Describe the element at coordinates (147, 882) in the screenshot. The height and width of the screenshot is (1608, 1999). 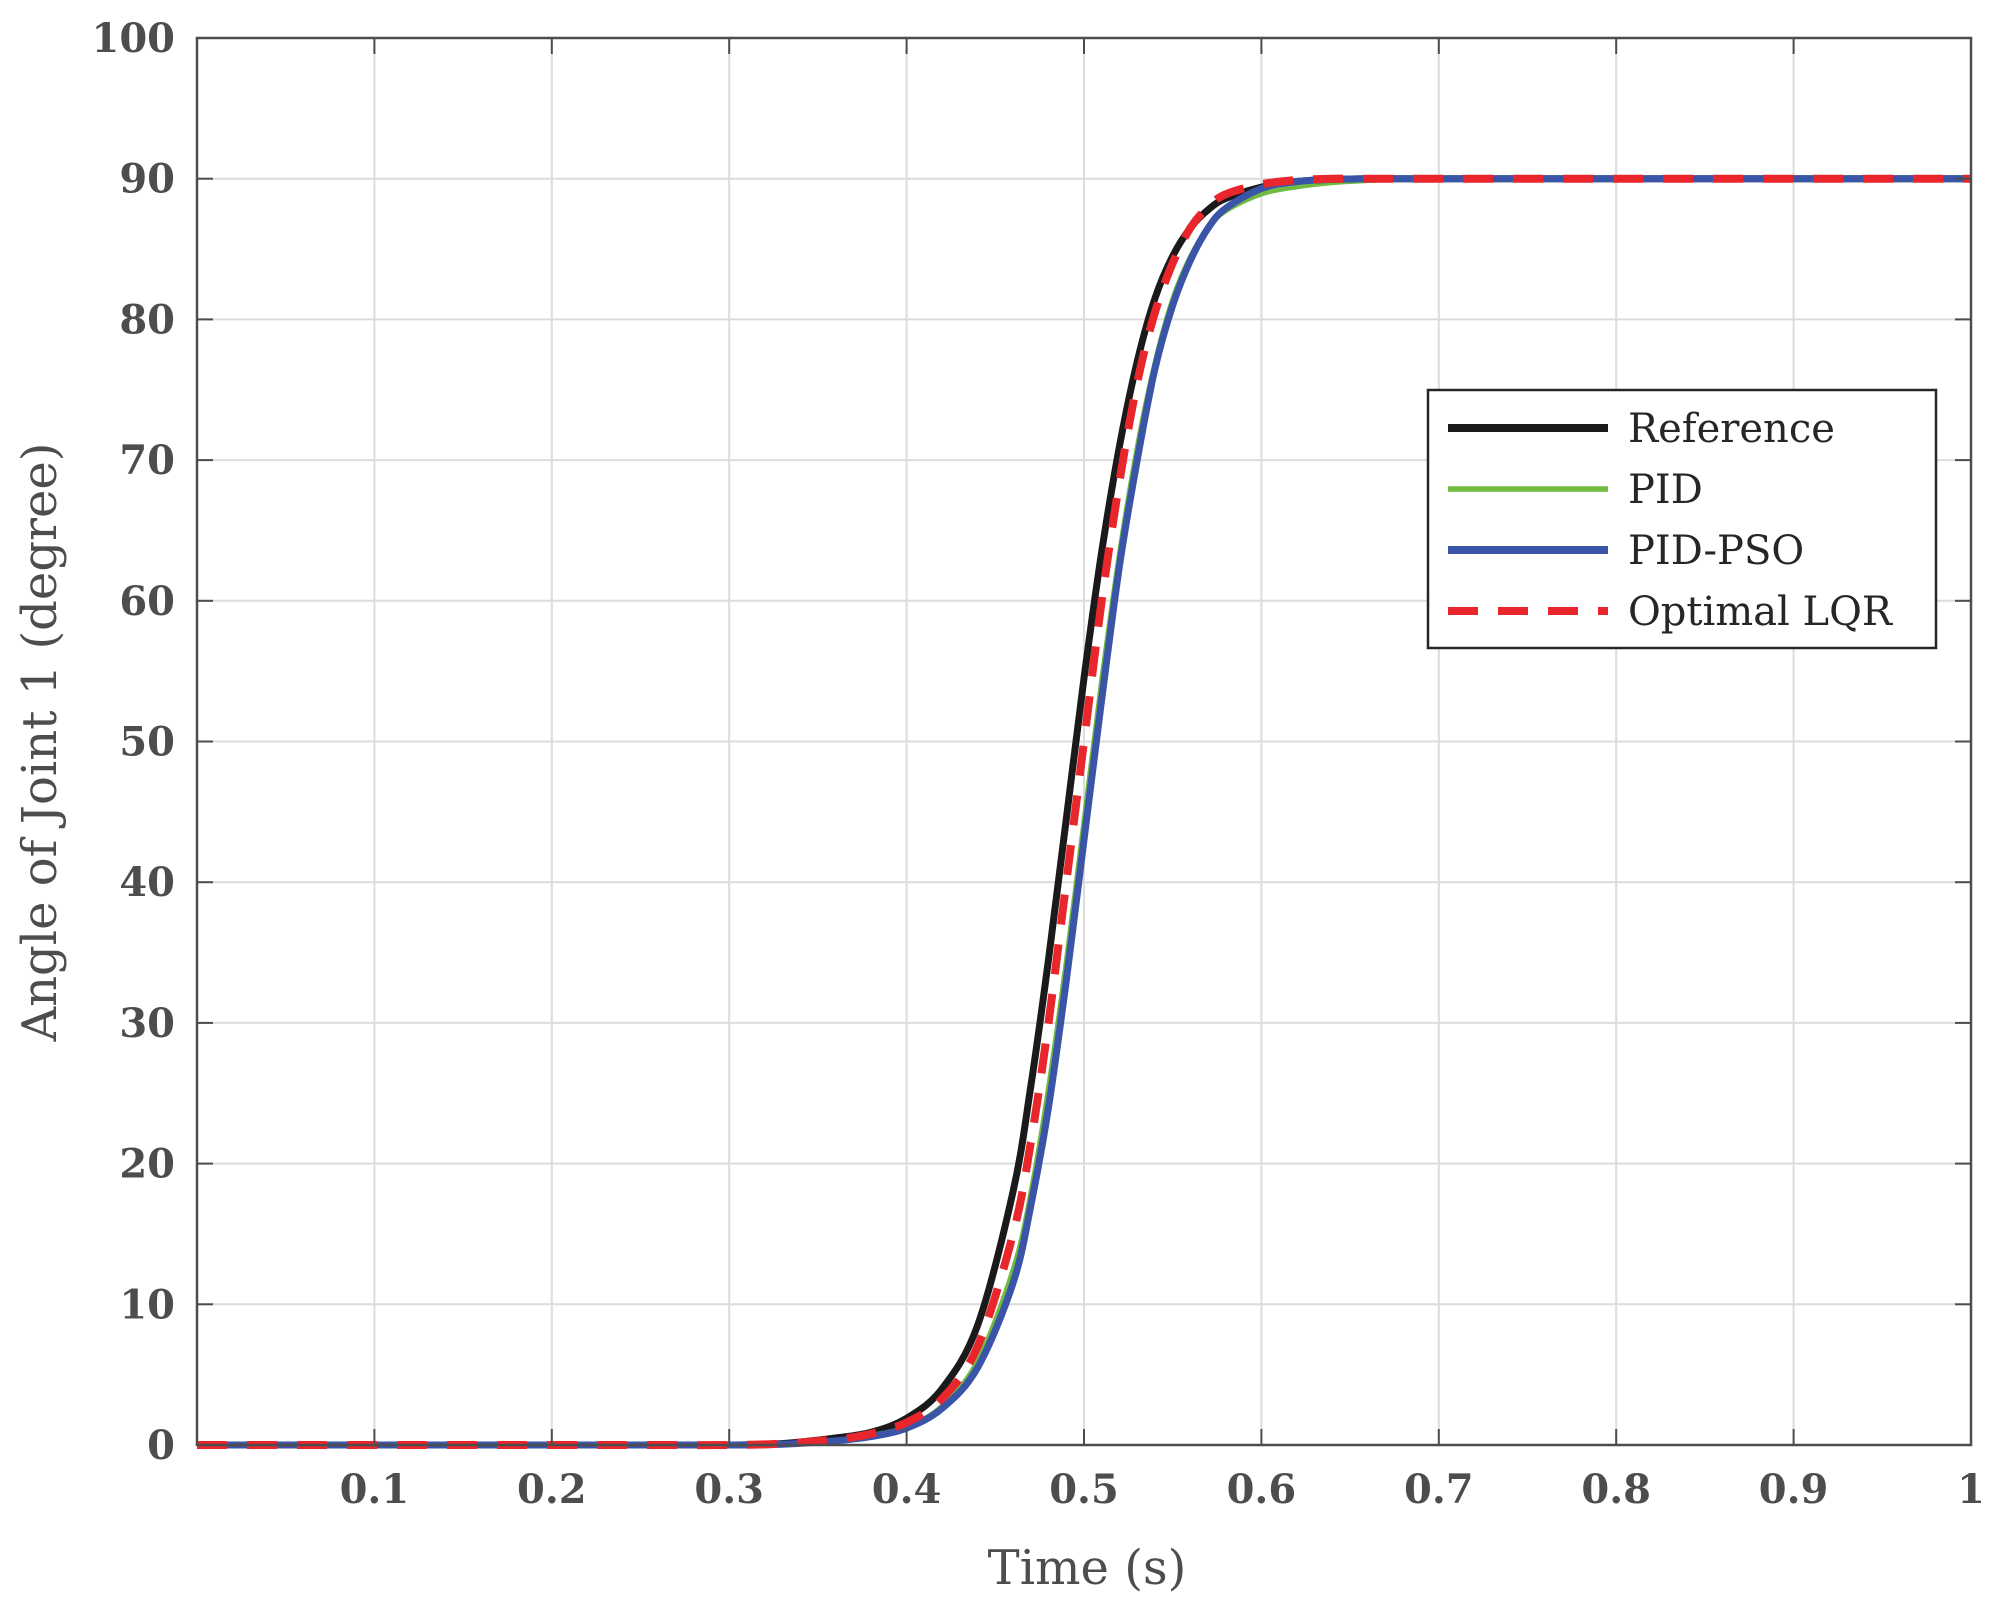
I see `y-tick-label: 40` at that location.